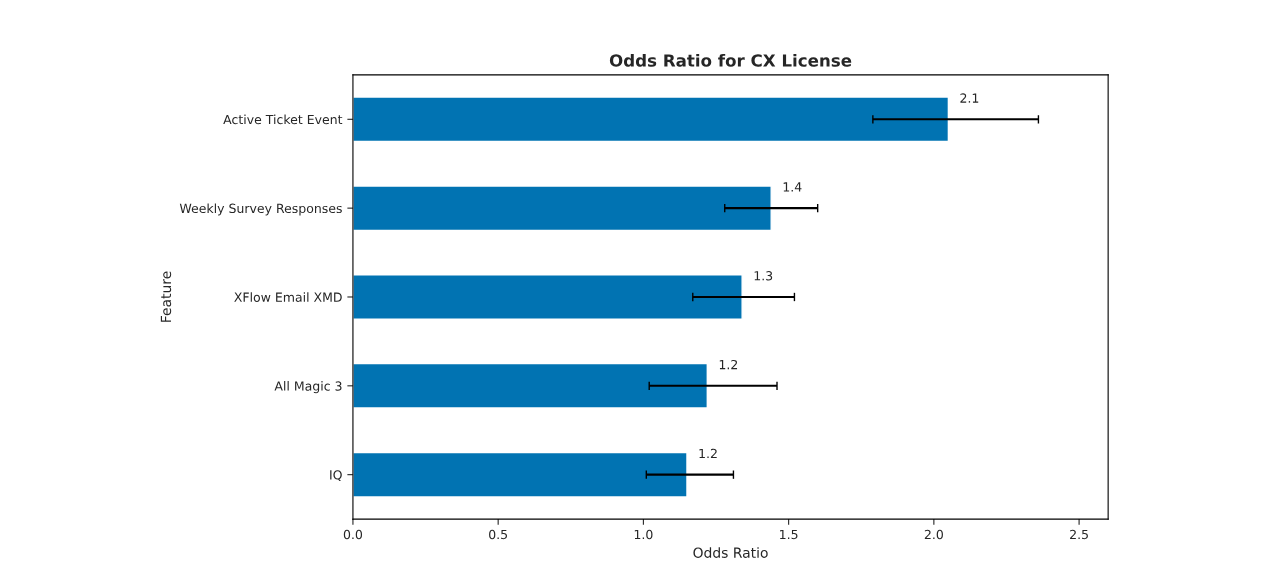  Describe the element at coordinates (288, 297) in the screenshot. I see `y-tick-label: XFlow Email XMD` at that location.